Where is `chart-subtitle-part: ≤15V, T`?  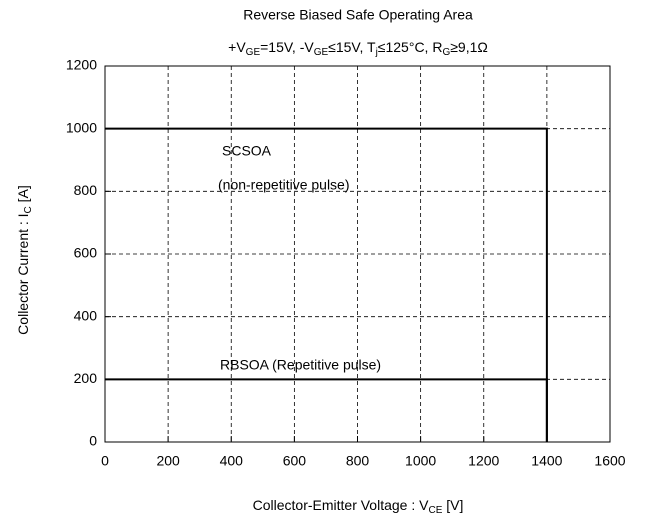 chart-subtitle-part: ≤15V, T is located at coordinates (352, 47).